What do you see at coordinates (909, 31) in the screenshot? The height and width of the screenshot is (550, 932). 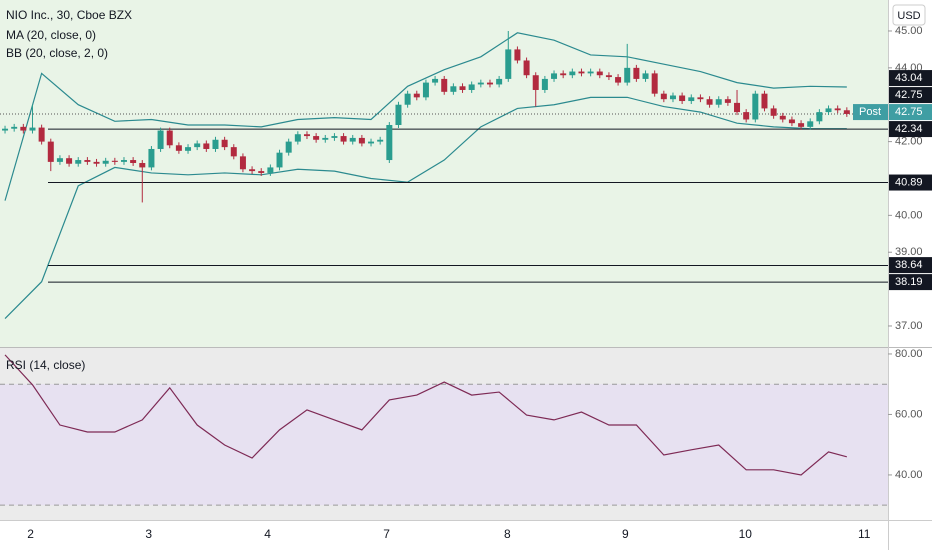 I see `y-tick-label: 45.00` at bounding box center [909, 31].